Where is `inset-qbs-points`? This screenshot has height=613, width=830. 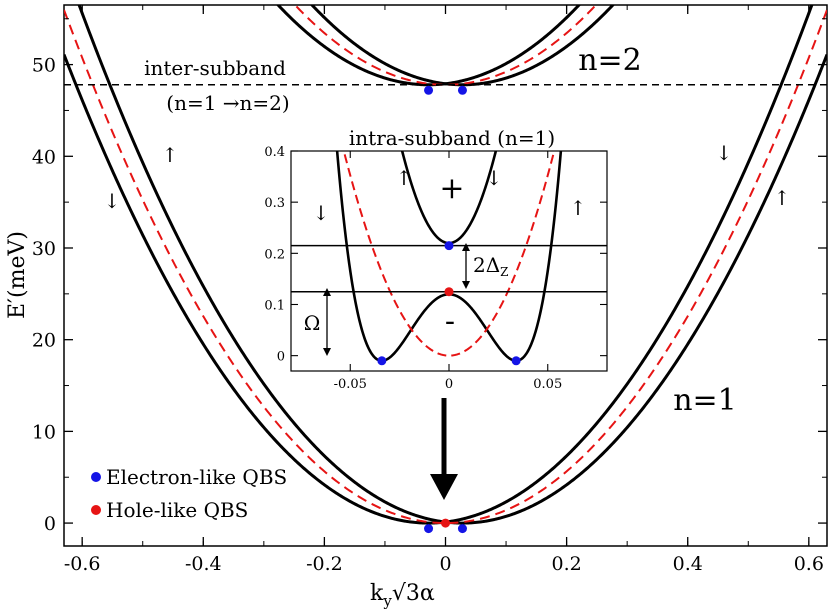
inset-qbs-points is located at coordinates (449, 303).